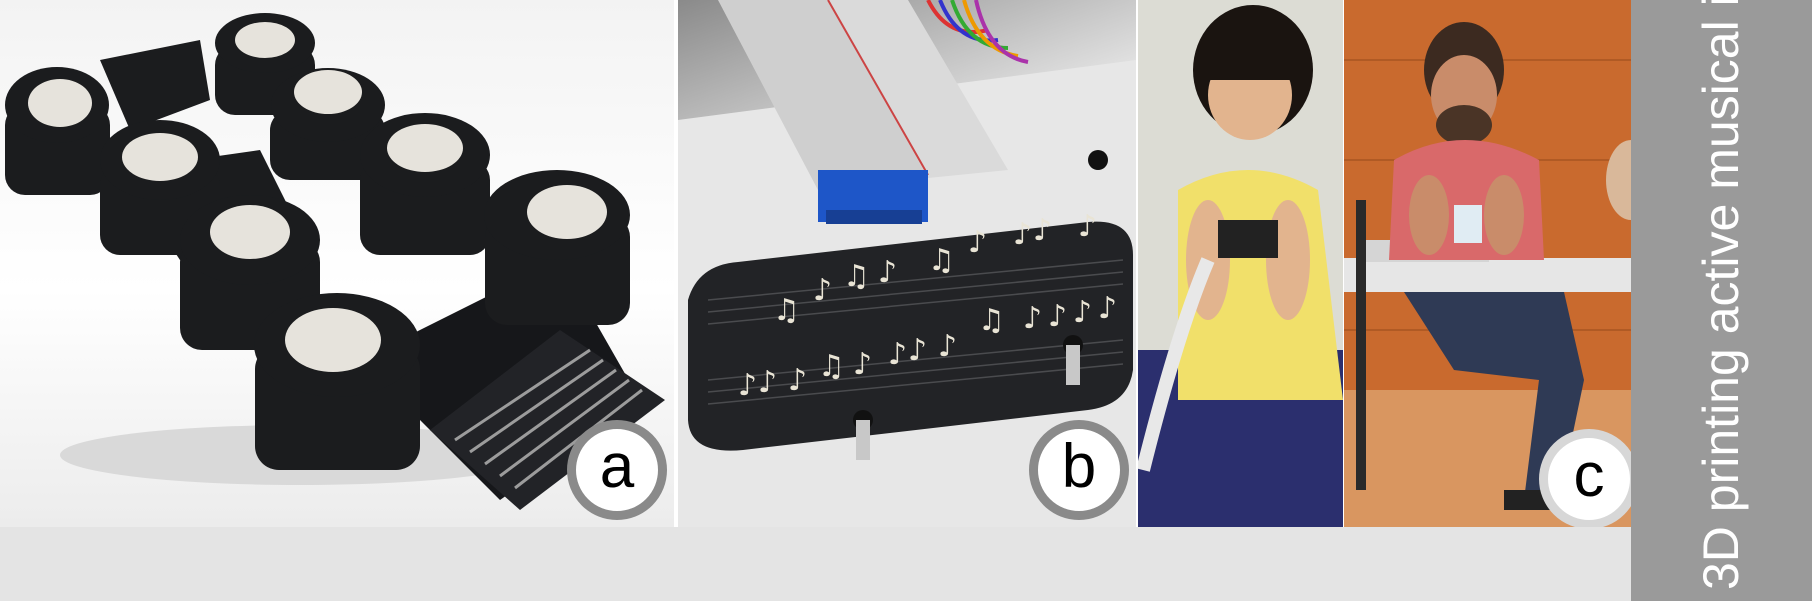 The height and width of the screenshot is (601, 1812). Describe the element at coordinates (1079, 467) in the screenshot. I see `panel-b-badge-label: b` at that location.